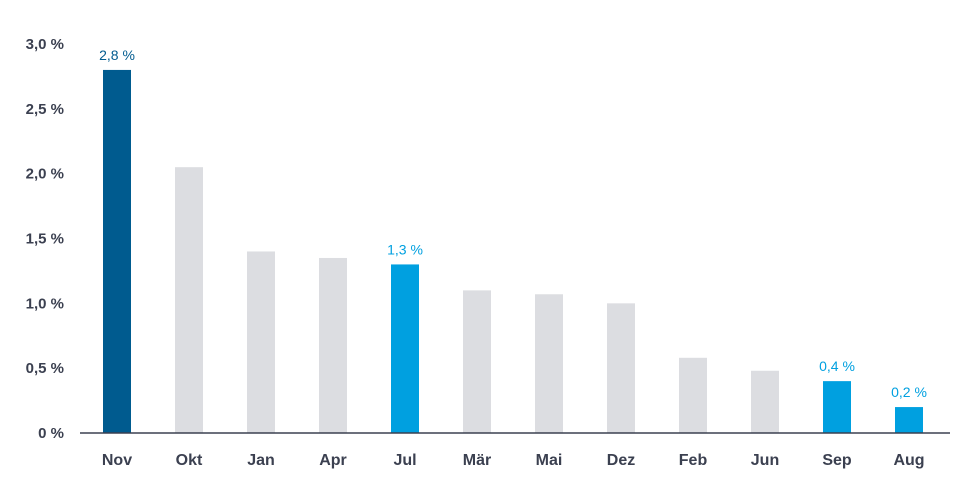 The height and width of the screenshot is (495, 975). I want to click on x-tick-label: Jun, so click(765, 460).